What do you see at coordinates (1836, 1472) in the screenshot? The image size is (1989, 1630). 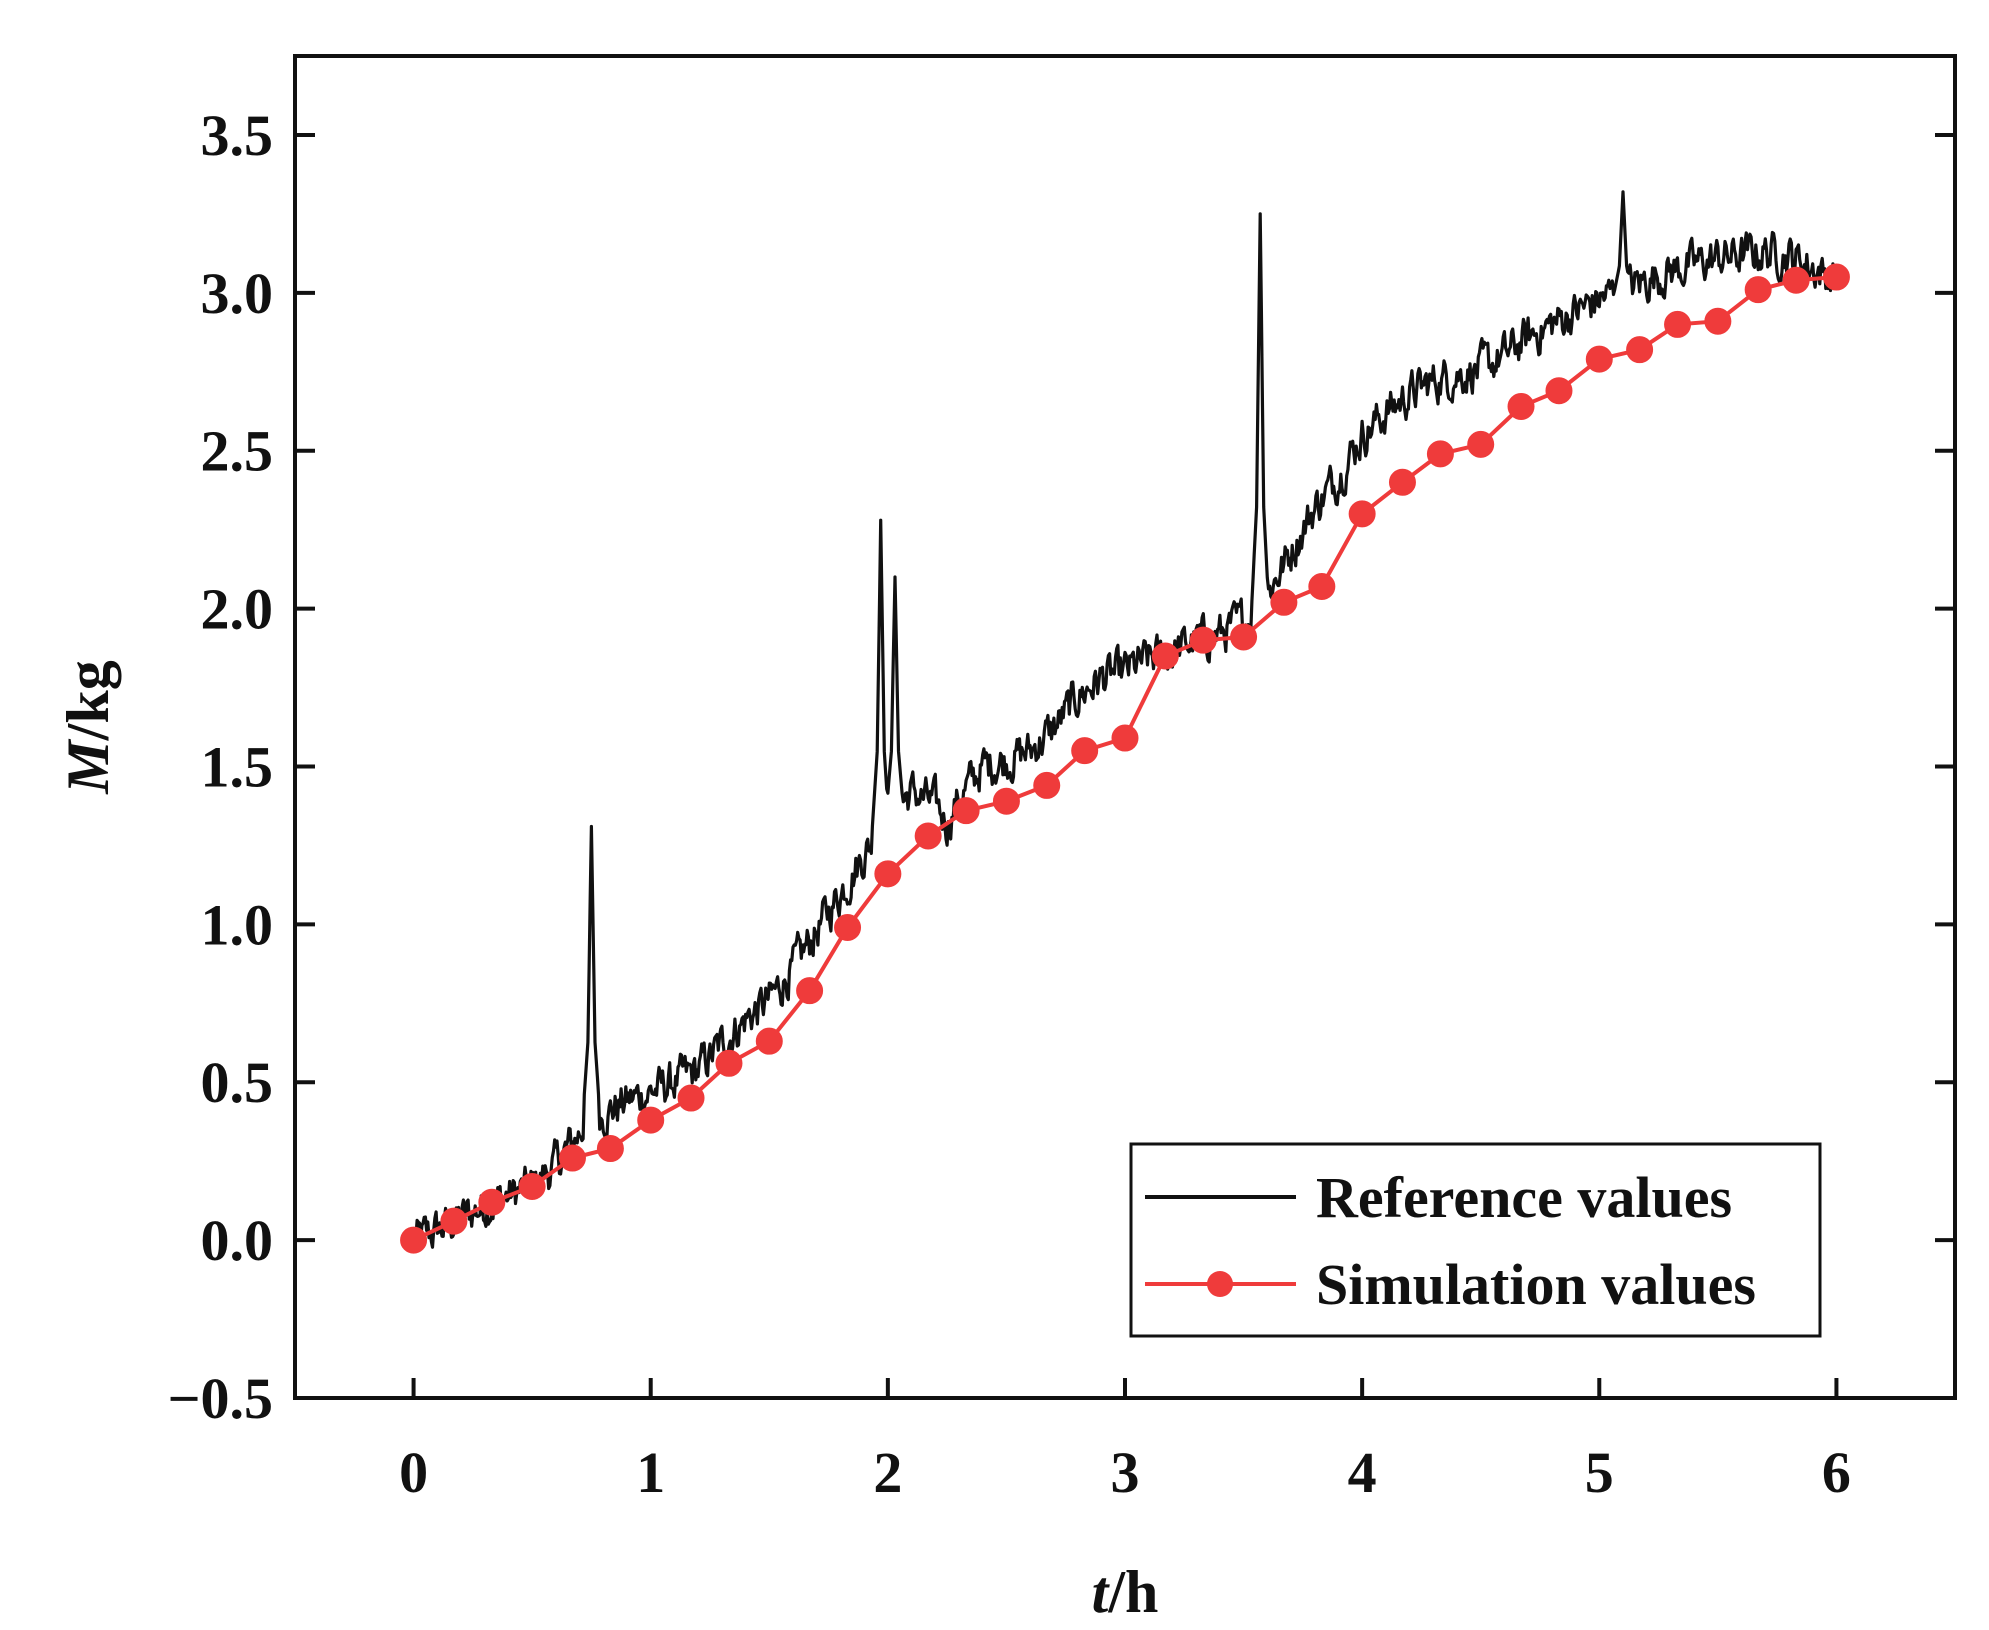 I see `x-tick-label-6: 6` at bounding box center [1836, 1472].